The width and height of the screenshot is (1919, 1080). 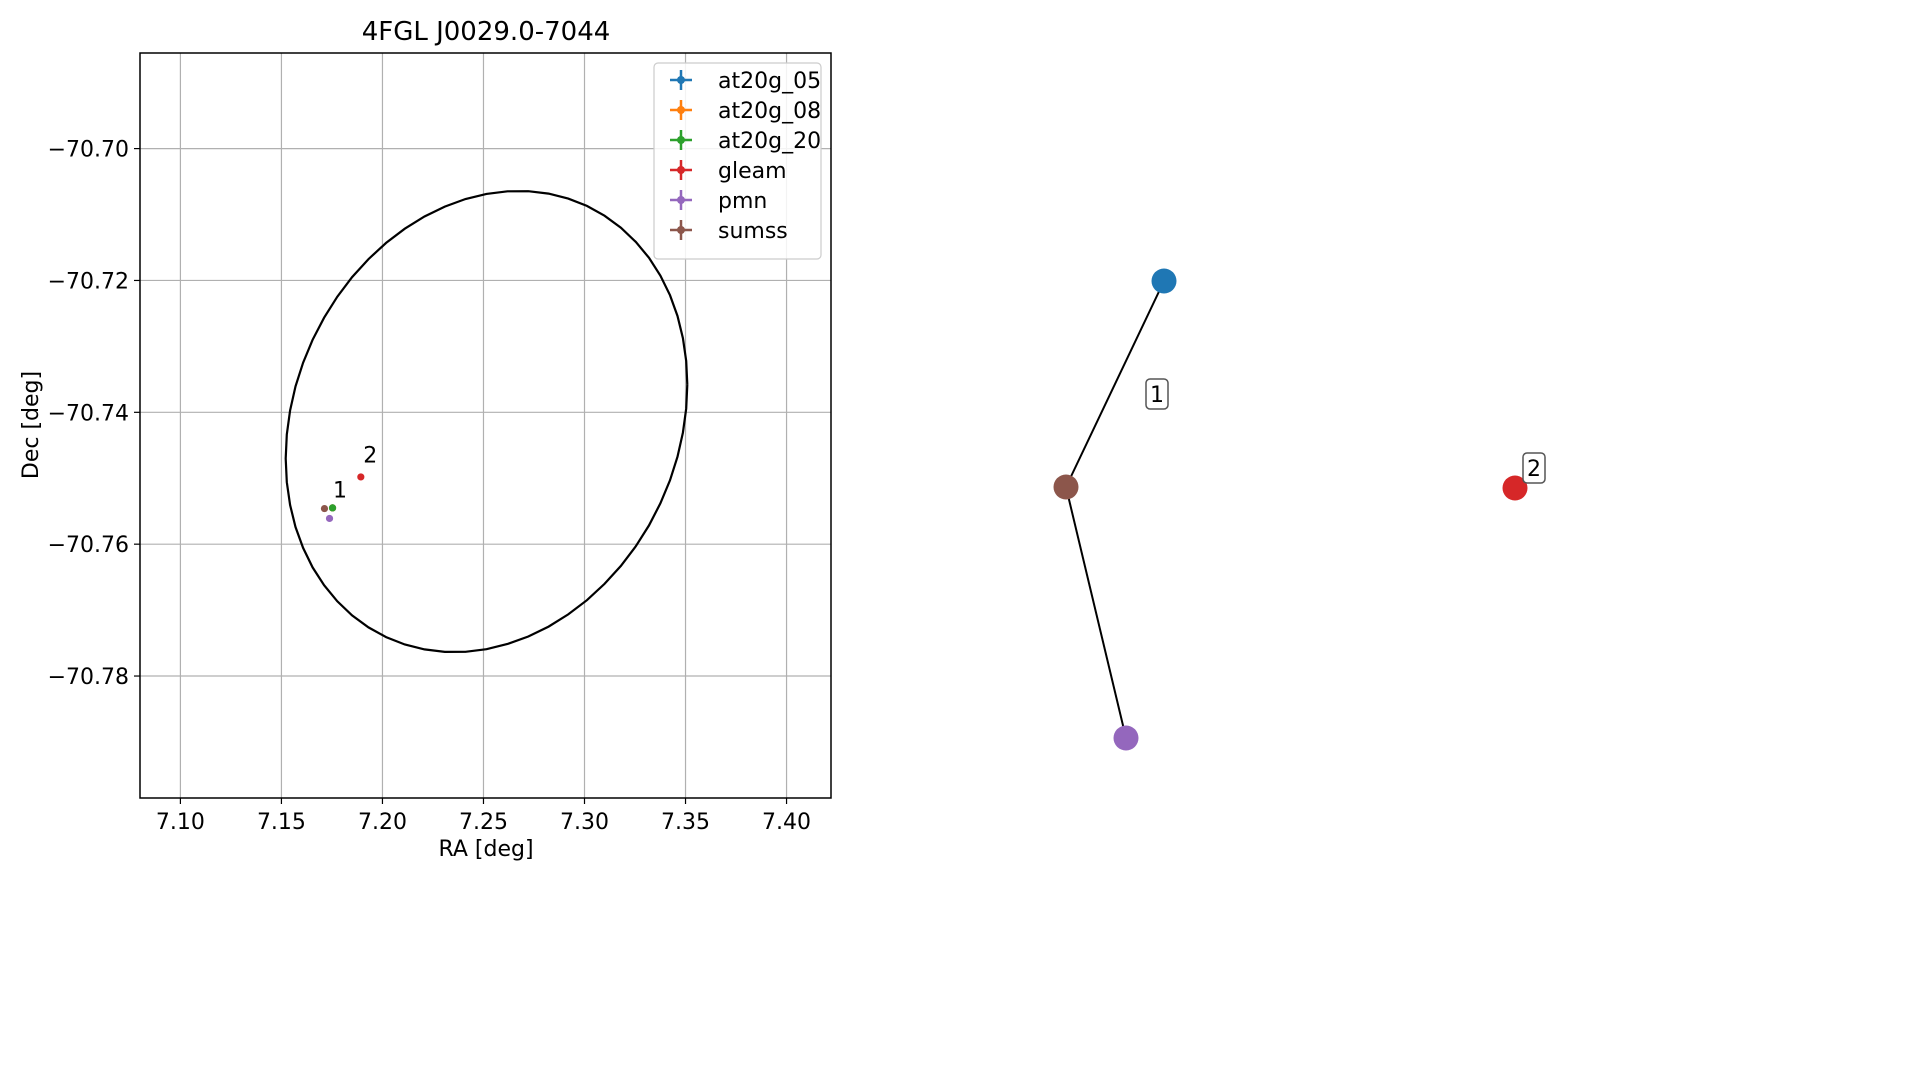 What do you see at coordinates (485, 849) in the screenshot?
I see `x-axis-label: RA [deg]` at bounding box center [485, 849].